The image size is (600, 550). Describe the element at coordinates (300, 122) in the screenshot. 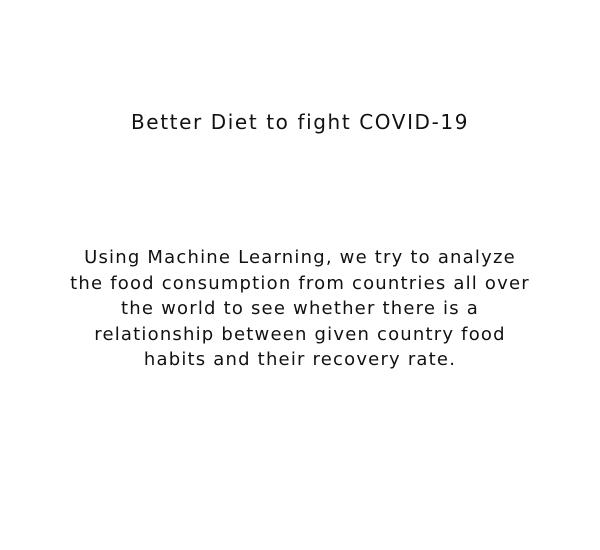

I see `slide-title: Better Diet to fight COVID-19` at that location.